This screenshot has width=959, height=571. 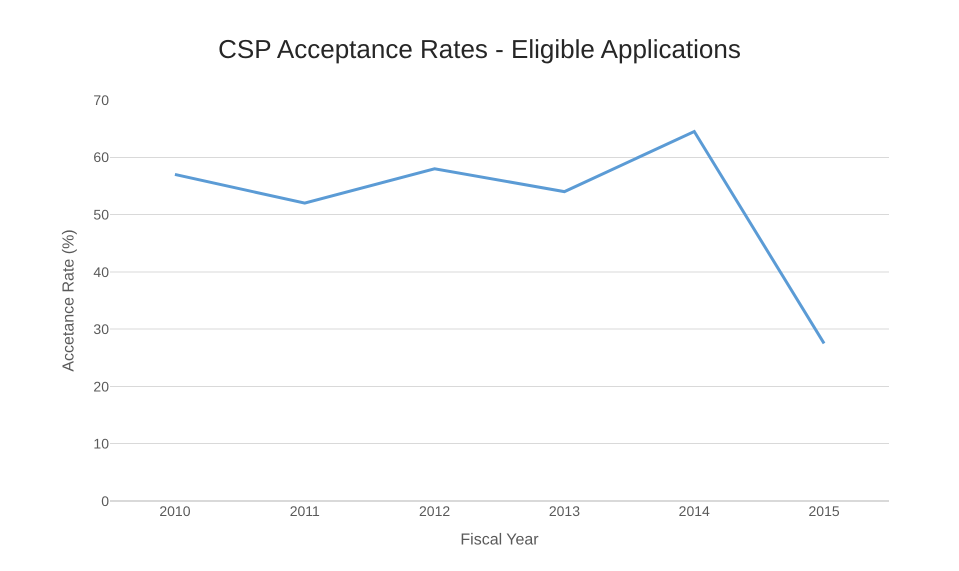 I want to click on y-tick-label: 30, so click(x=101, y=329).